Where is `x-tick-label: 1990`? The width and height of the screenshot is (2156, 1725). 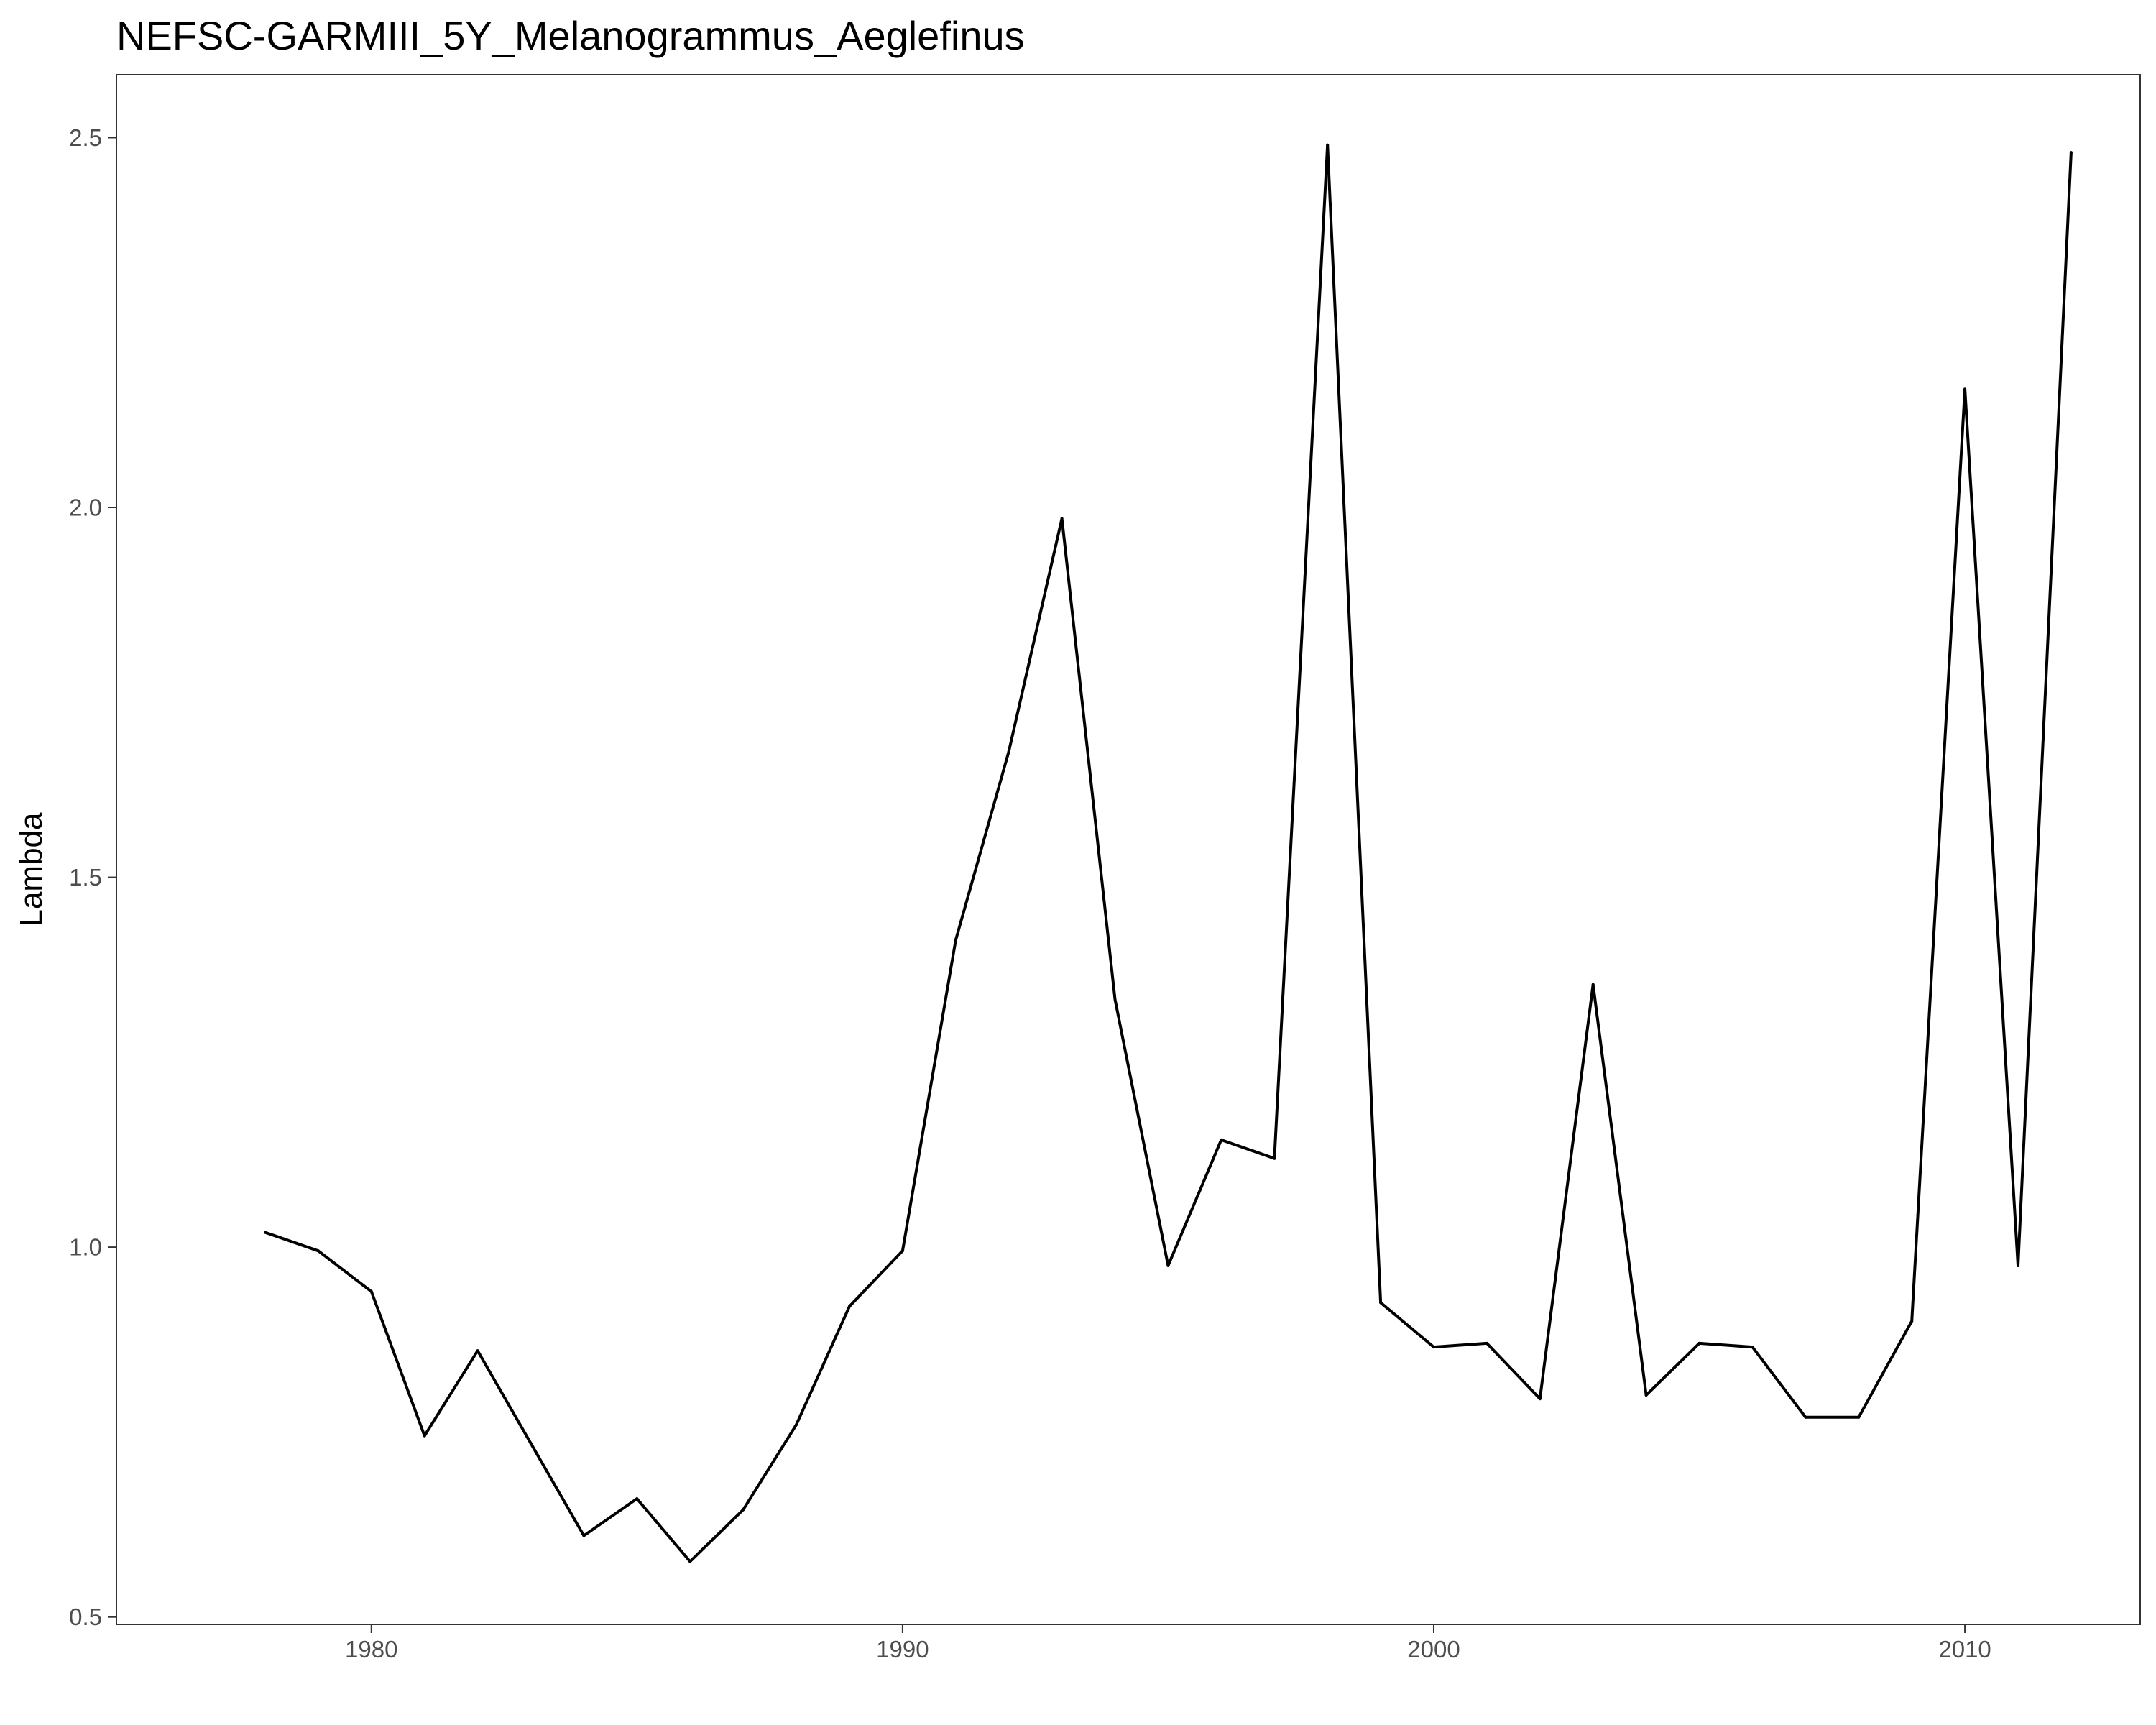
x-tick-label: 1990 is located at coordinates (902, 1649).